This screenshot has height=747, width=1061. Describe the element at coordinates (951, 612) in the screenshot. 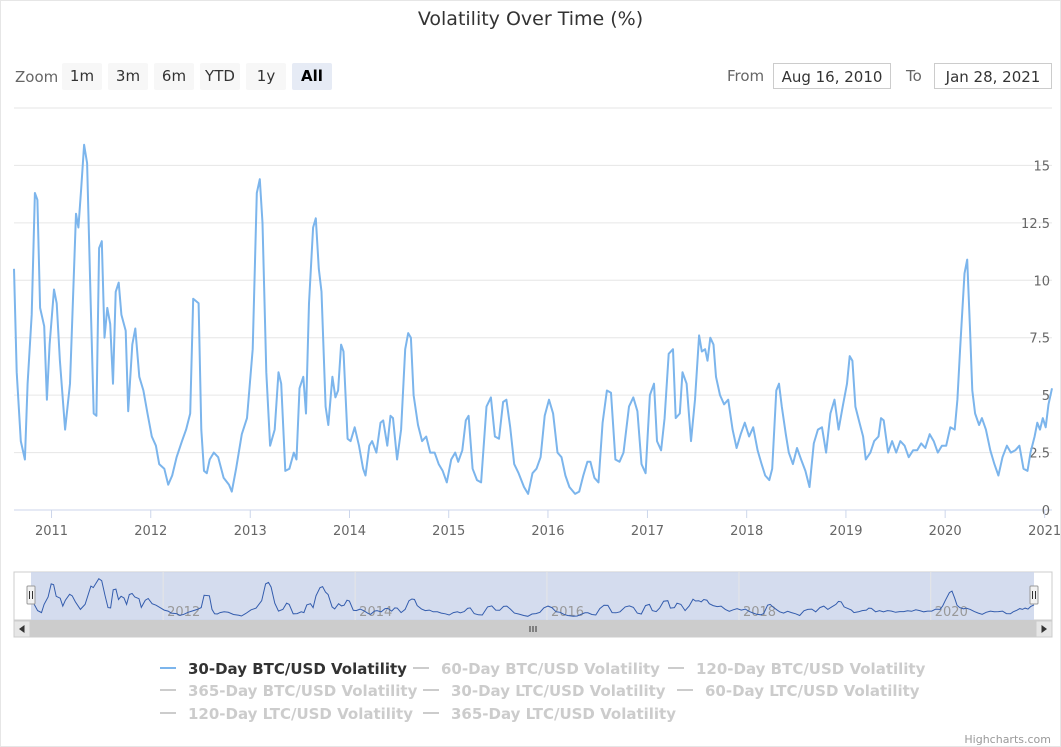

I see `navigator-tick-label: 2020` at that location.